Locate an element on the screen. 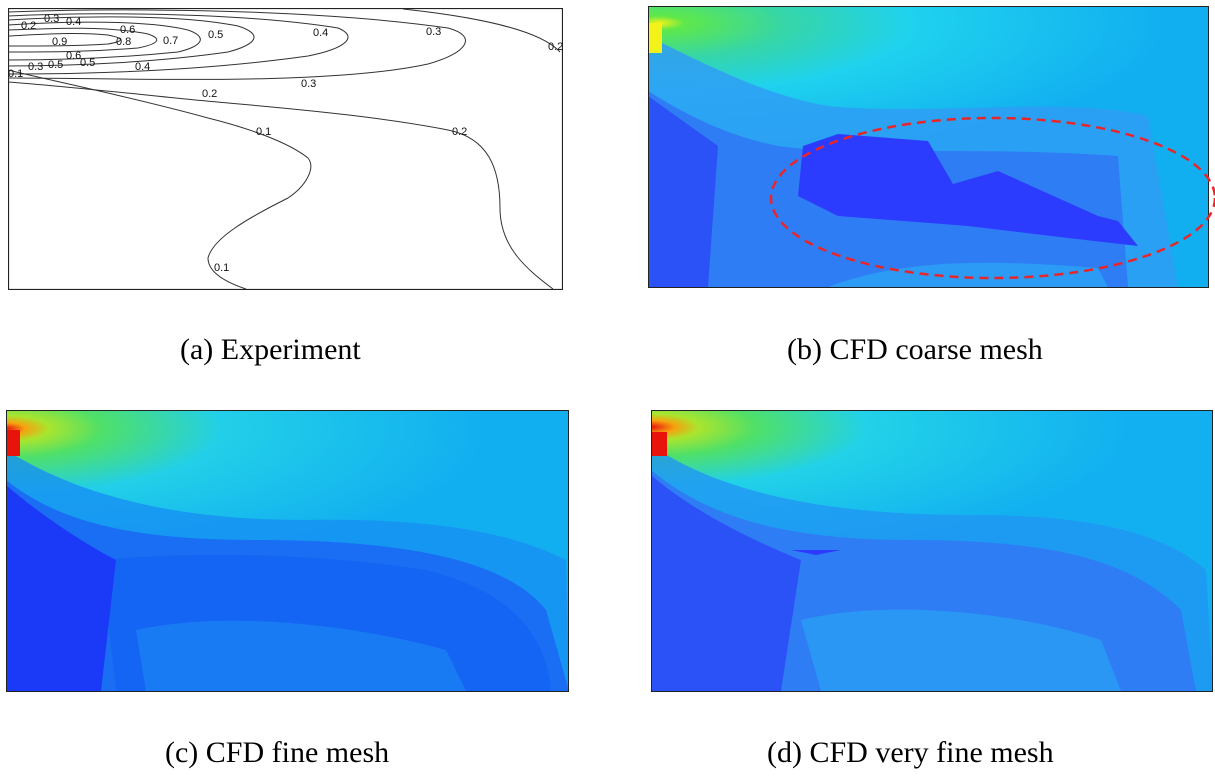  caption-experiment: (a) Experiment is located at coordinates (270, 349).